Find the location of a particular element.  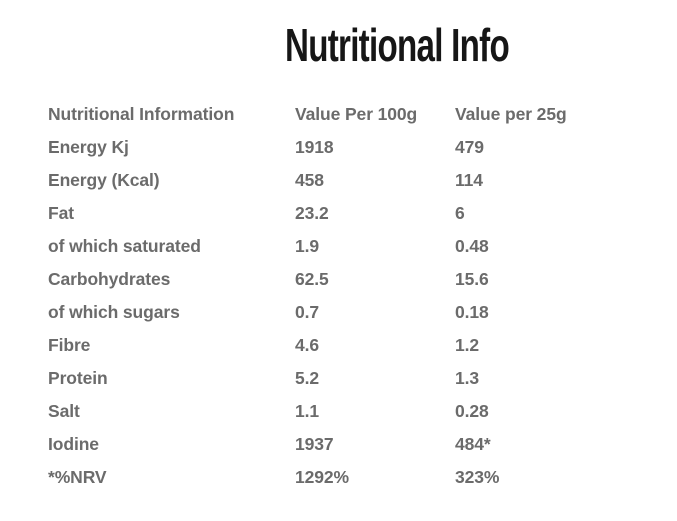

table-row-energy-kcal: Energy (Kcal) 458 114 is located at coordinates (338, 180).